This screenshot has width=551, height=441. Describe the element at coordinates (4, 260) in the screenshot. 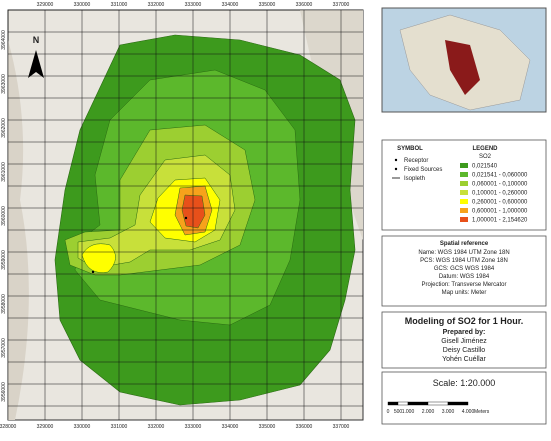

I see `left-coord: 3959000` at that location.